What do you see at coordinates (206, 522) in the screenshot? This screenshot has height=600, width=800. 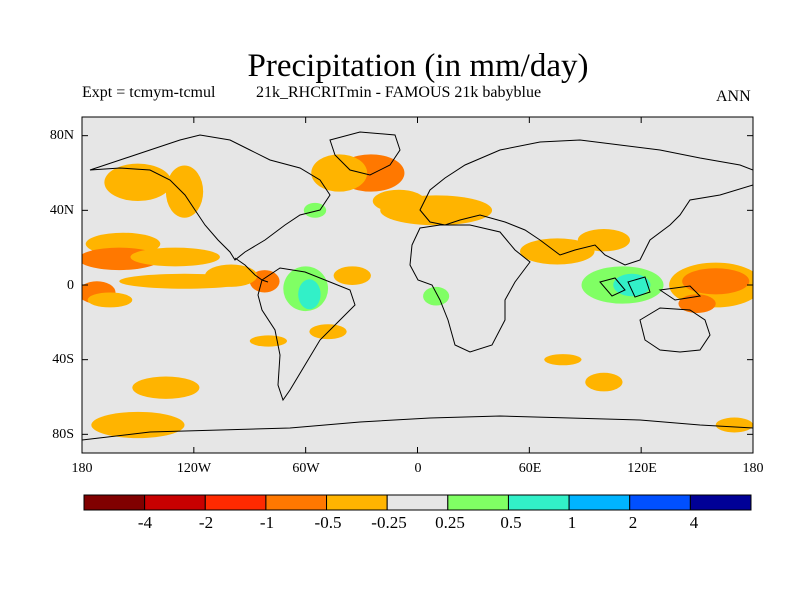 I see `colorbar-label: -2` at bounding box center [206, 522].